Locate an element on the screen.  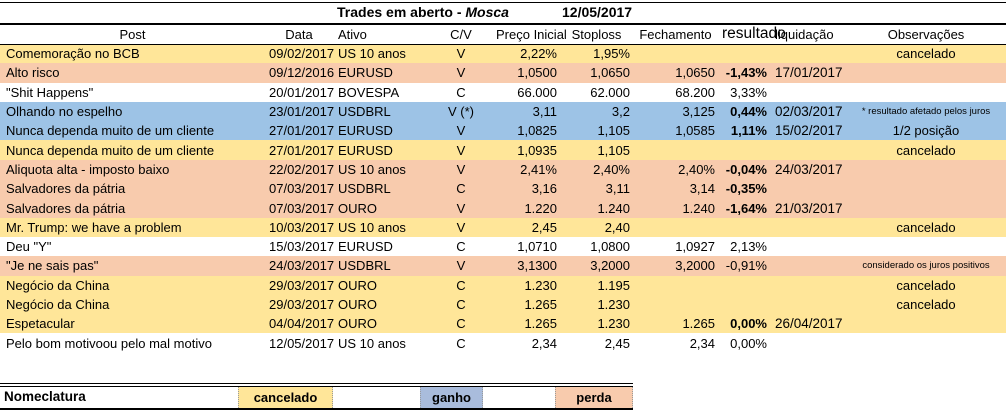
cell-stoploss: 1,0650 is located at coordinates (610, 73).